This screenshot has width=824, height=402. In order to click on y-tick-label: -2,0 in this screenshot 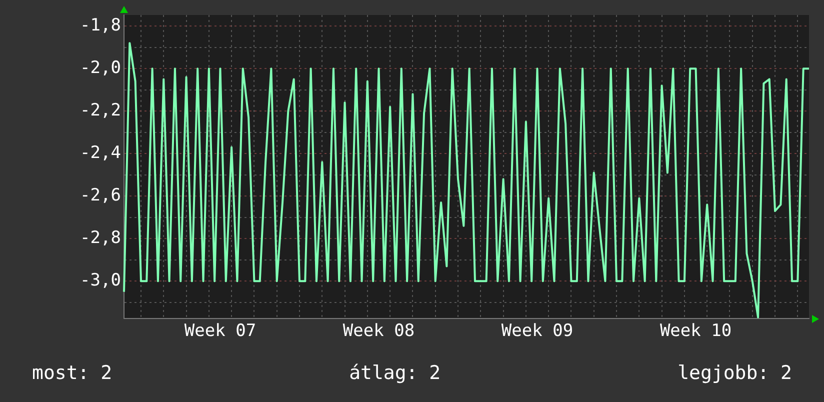, I will do `click(100, 68)`.